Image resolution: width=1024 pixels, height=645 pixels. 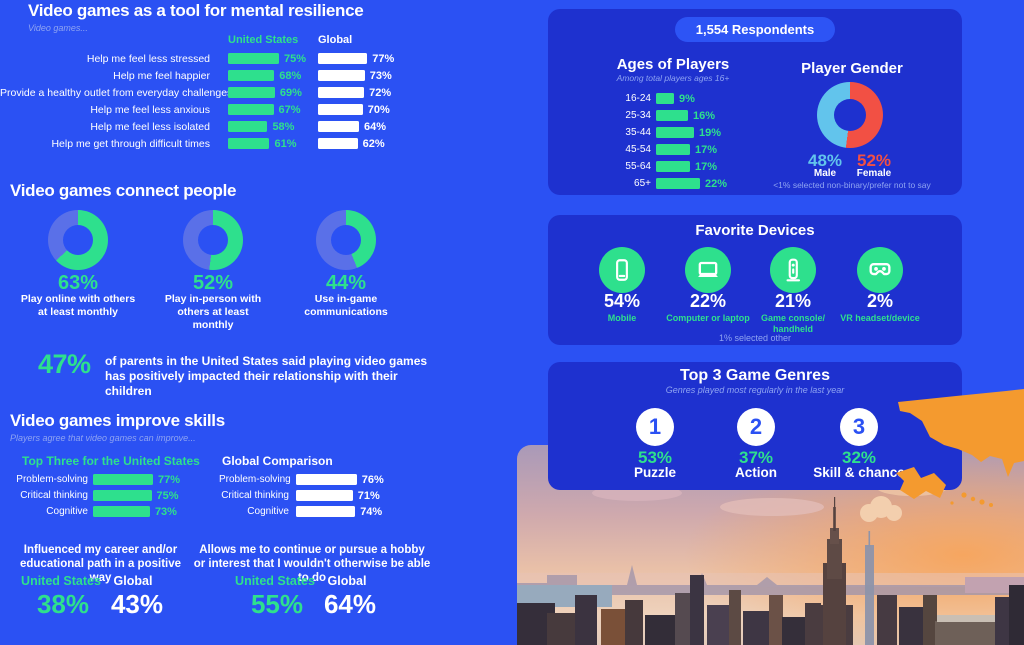 I want to click on skills-us-row: Critical thinking 75%, so click(x=99, y=495).